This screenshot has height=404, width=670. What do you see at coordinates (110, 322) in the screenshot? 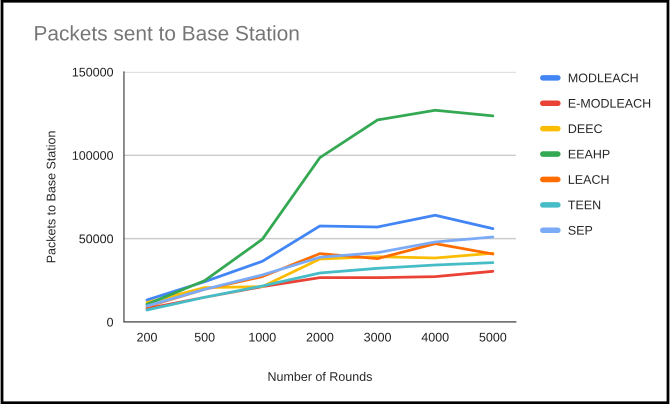
I see `y-tick-label: 0` at bounding box center [110, 322].